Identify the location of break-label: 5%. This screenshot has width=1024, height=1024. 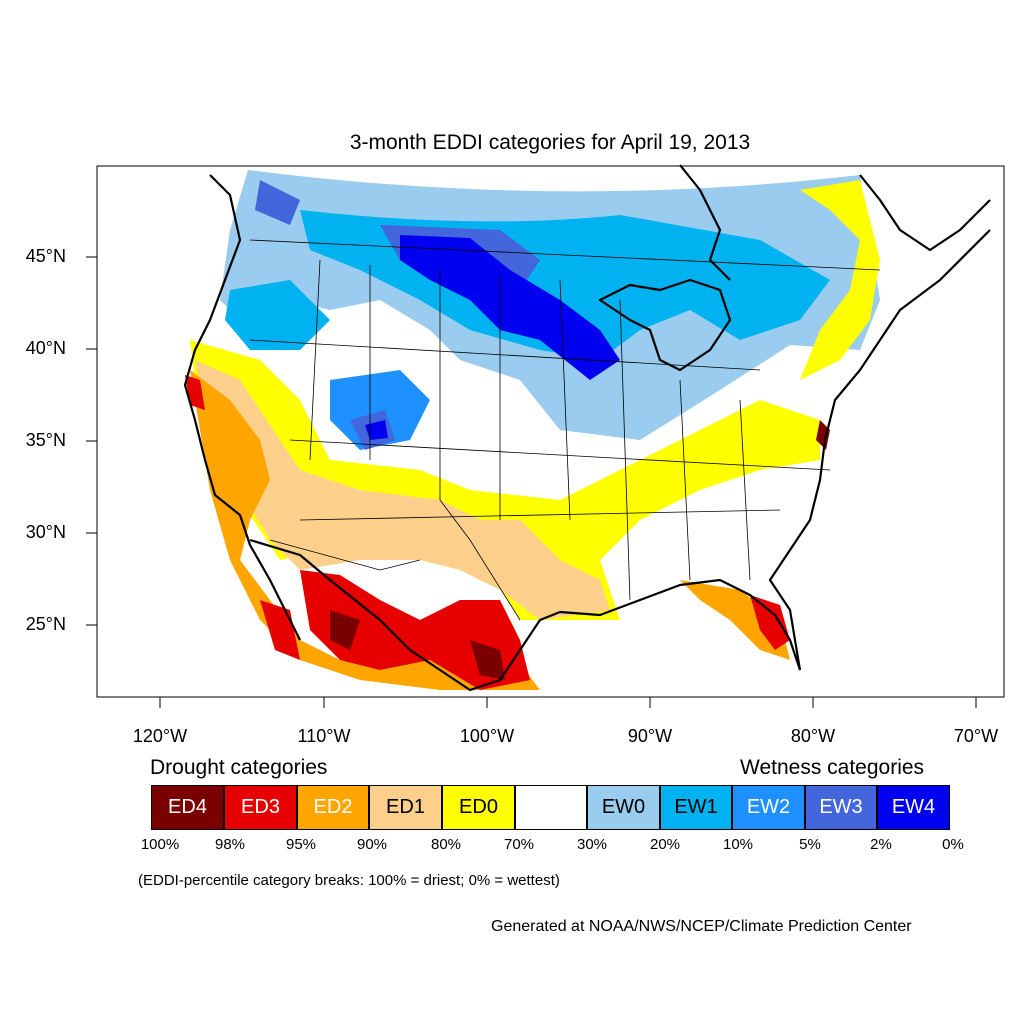
(810, 844).